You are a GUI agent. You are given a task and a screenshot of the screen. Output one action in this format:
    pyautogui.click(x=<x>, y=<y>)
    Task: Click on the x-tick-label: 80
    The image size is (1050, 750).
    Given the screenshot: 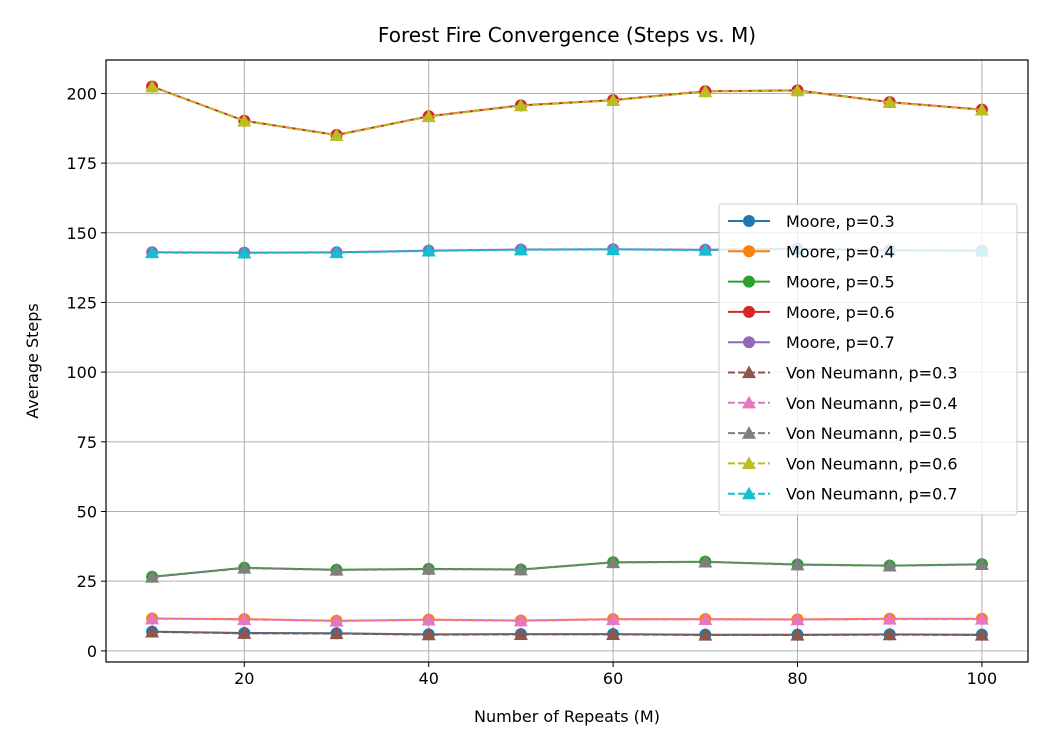 What is the action you would take?
    pyautogui.click(x=797, y=678)
    